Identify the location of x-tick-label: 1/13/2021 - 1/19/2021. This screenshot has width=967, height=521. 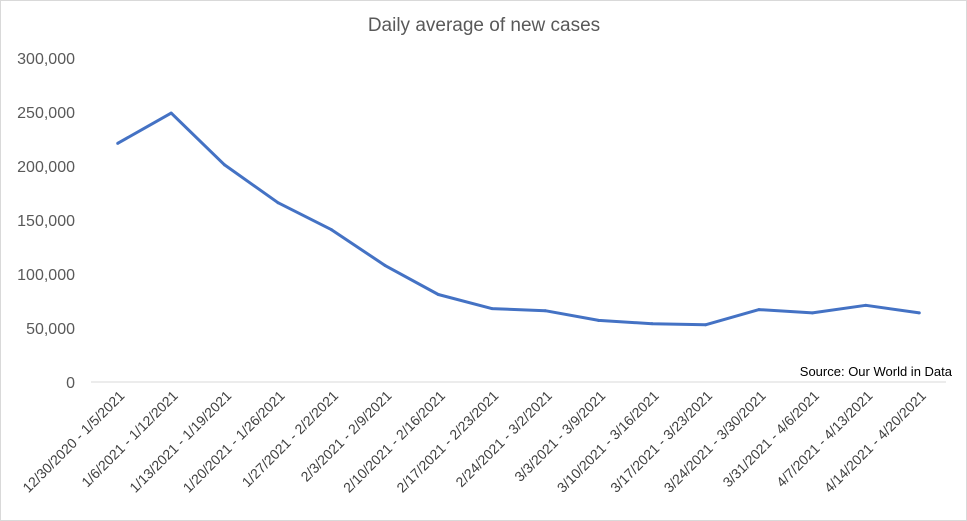
(180, 441).